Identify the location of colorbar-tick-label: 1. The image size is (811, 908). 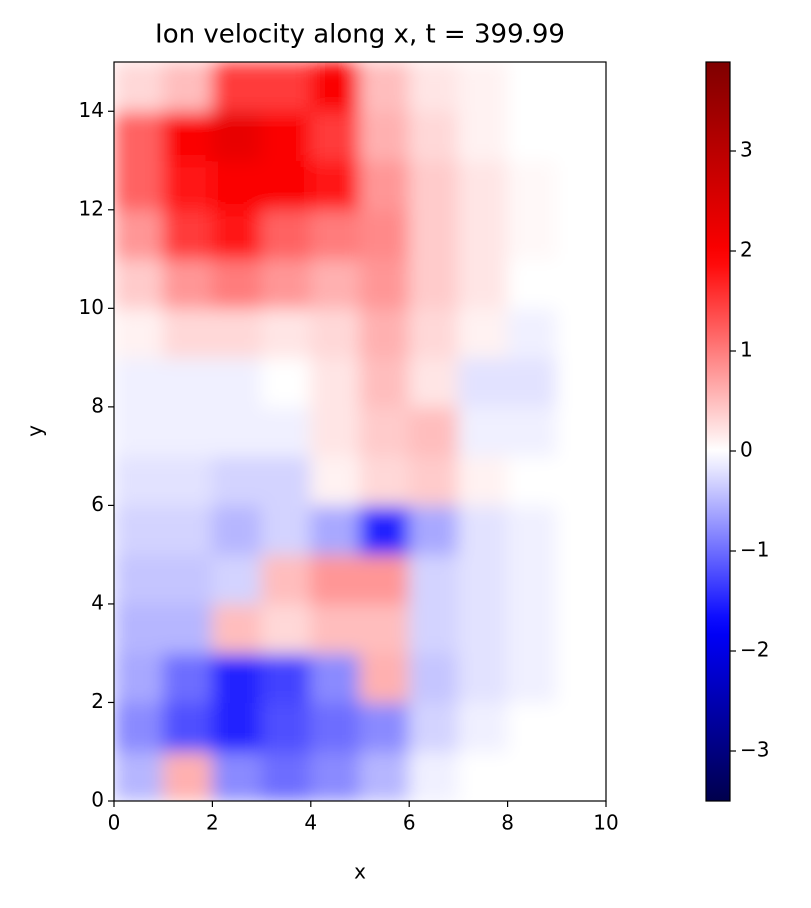
(746, 350).